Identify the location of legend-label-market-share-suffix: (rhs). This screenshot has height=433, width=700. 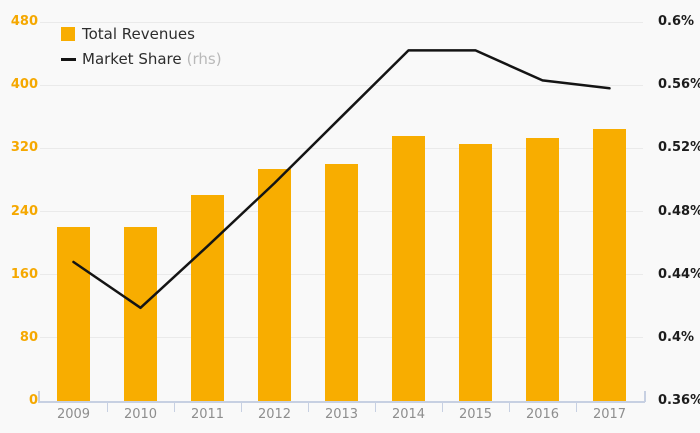
(204, 59).